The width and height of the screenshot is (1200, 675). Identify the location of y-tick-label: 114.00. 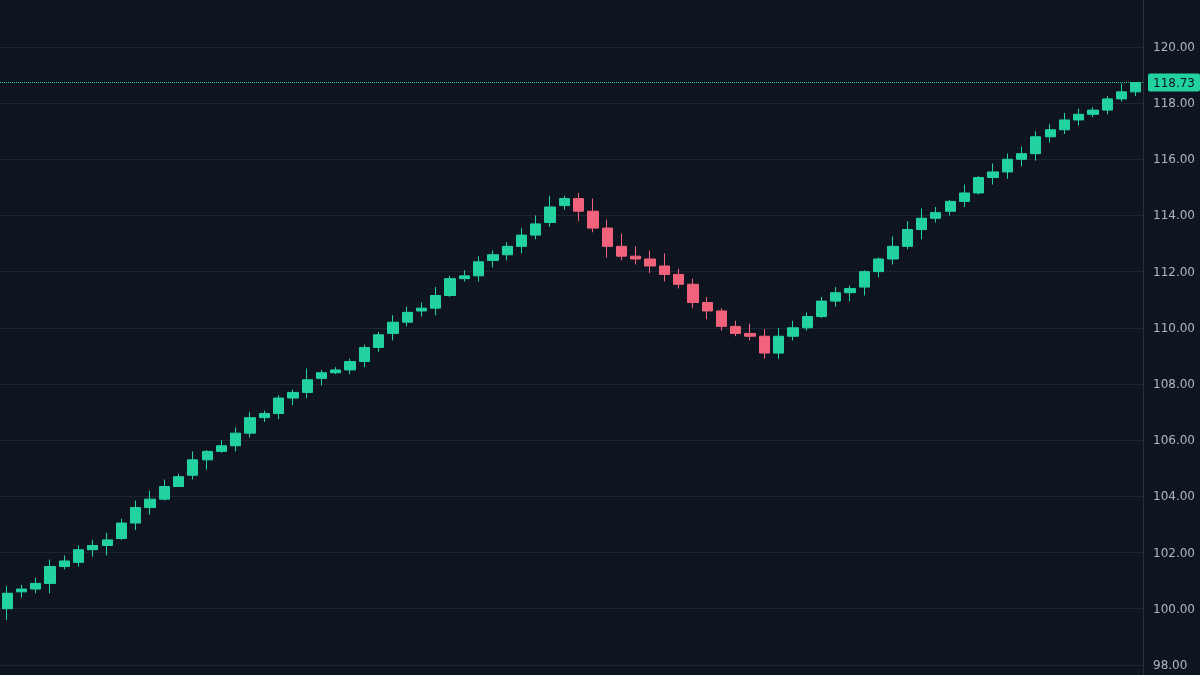
(1174, 215).